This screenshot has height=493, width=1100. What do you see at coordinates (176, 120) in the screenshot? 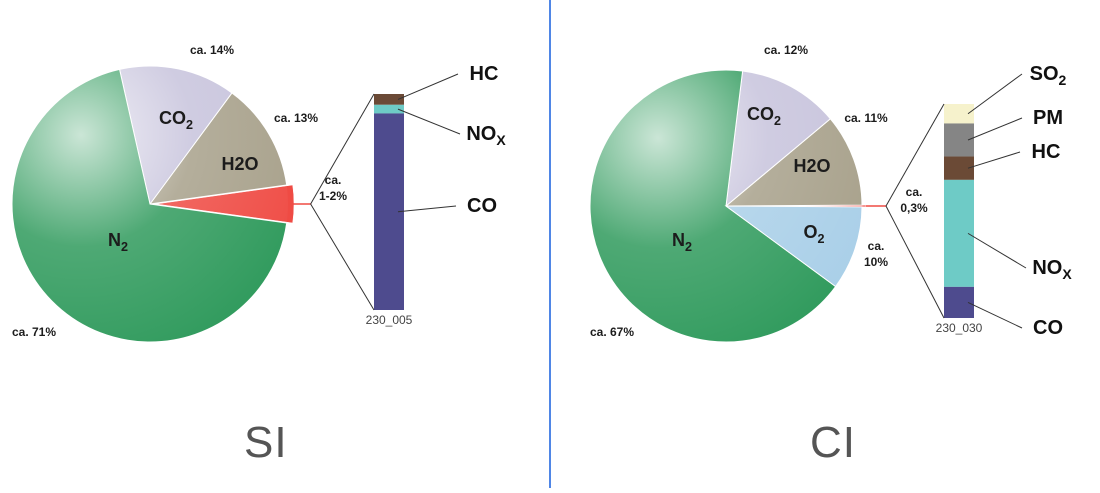
I see `si-slice-label-co2: CO2` at bounding box center [176, 120].